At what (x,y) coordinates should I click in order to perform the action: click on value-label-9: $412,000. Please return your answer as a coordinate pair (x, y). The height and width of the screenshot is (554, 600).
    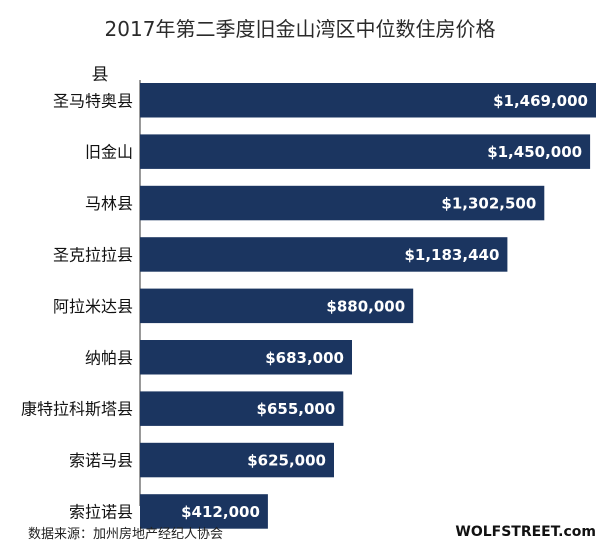
    Looking at the image, I should click on (220, 512).